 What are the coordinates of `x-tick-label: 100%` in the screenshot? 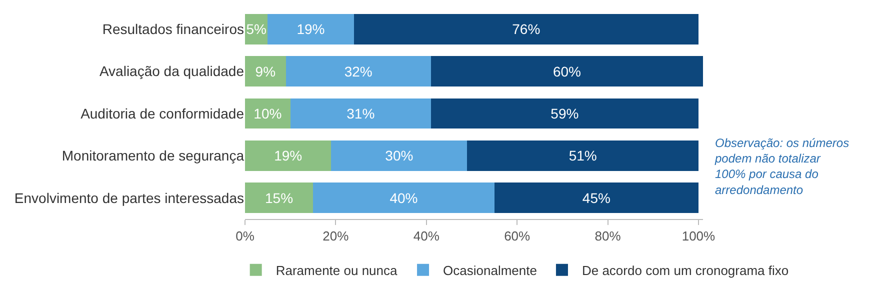 It's located at (699, 236).